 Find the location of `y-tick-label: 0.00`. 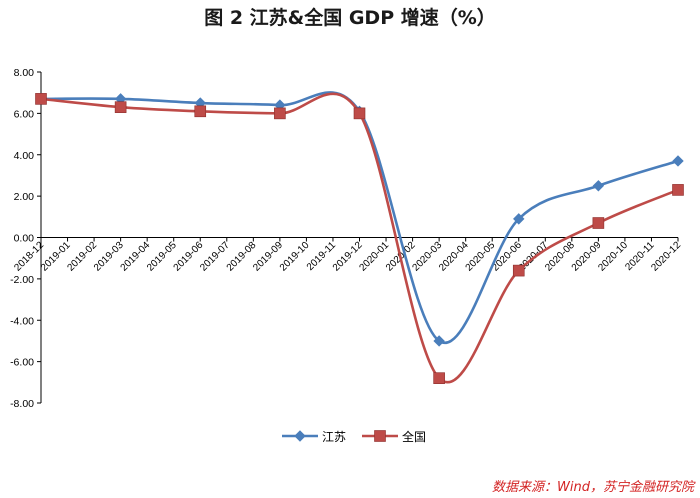

y-tick-label: 0.00 is located at coordinates (24, 239).